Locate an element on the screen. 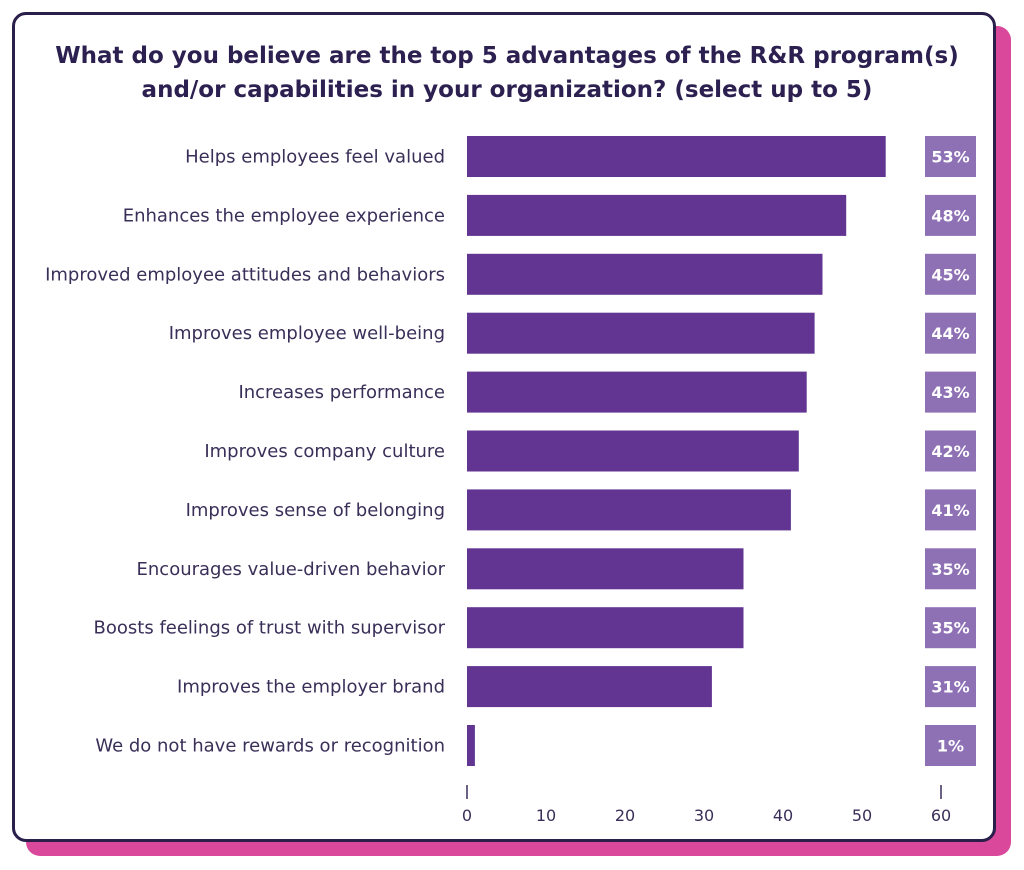  value-label: 45% is located at coordinates (950, 274).